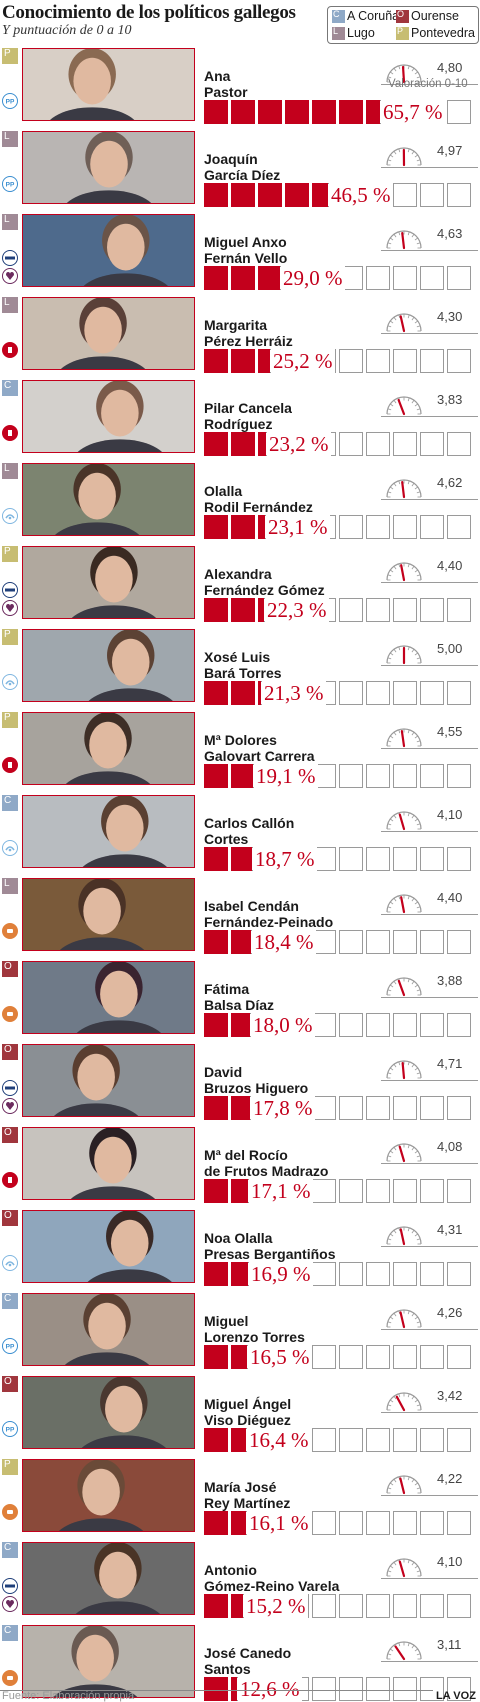 This screenshot has height=1702, width=480. I want to click on first-name: Miguel Anxo, so click(245, 242).